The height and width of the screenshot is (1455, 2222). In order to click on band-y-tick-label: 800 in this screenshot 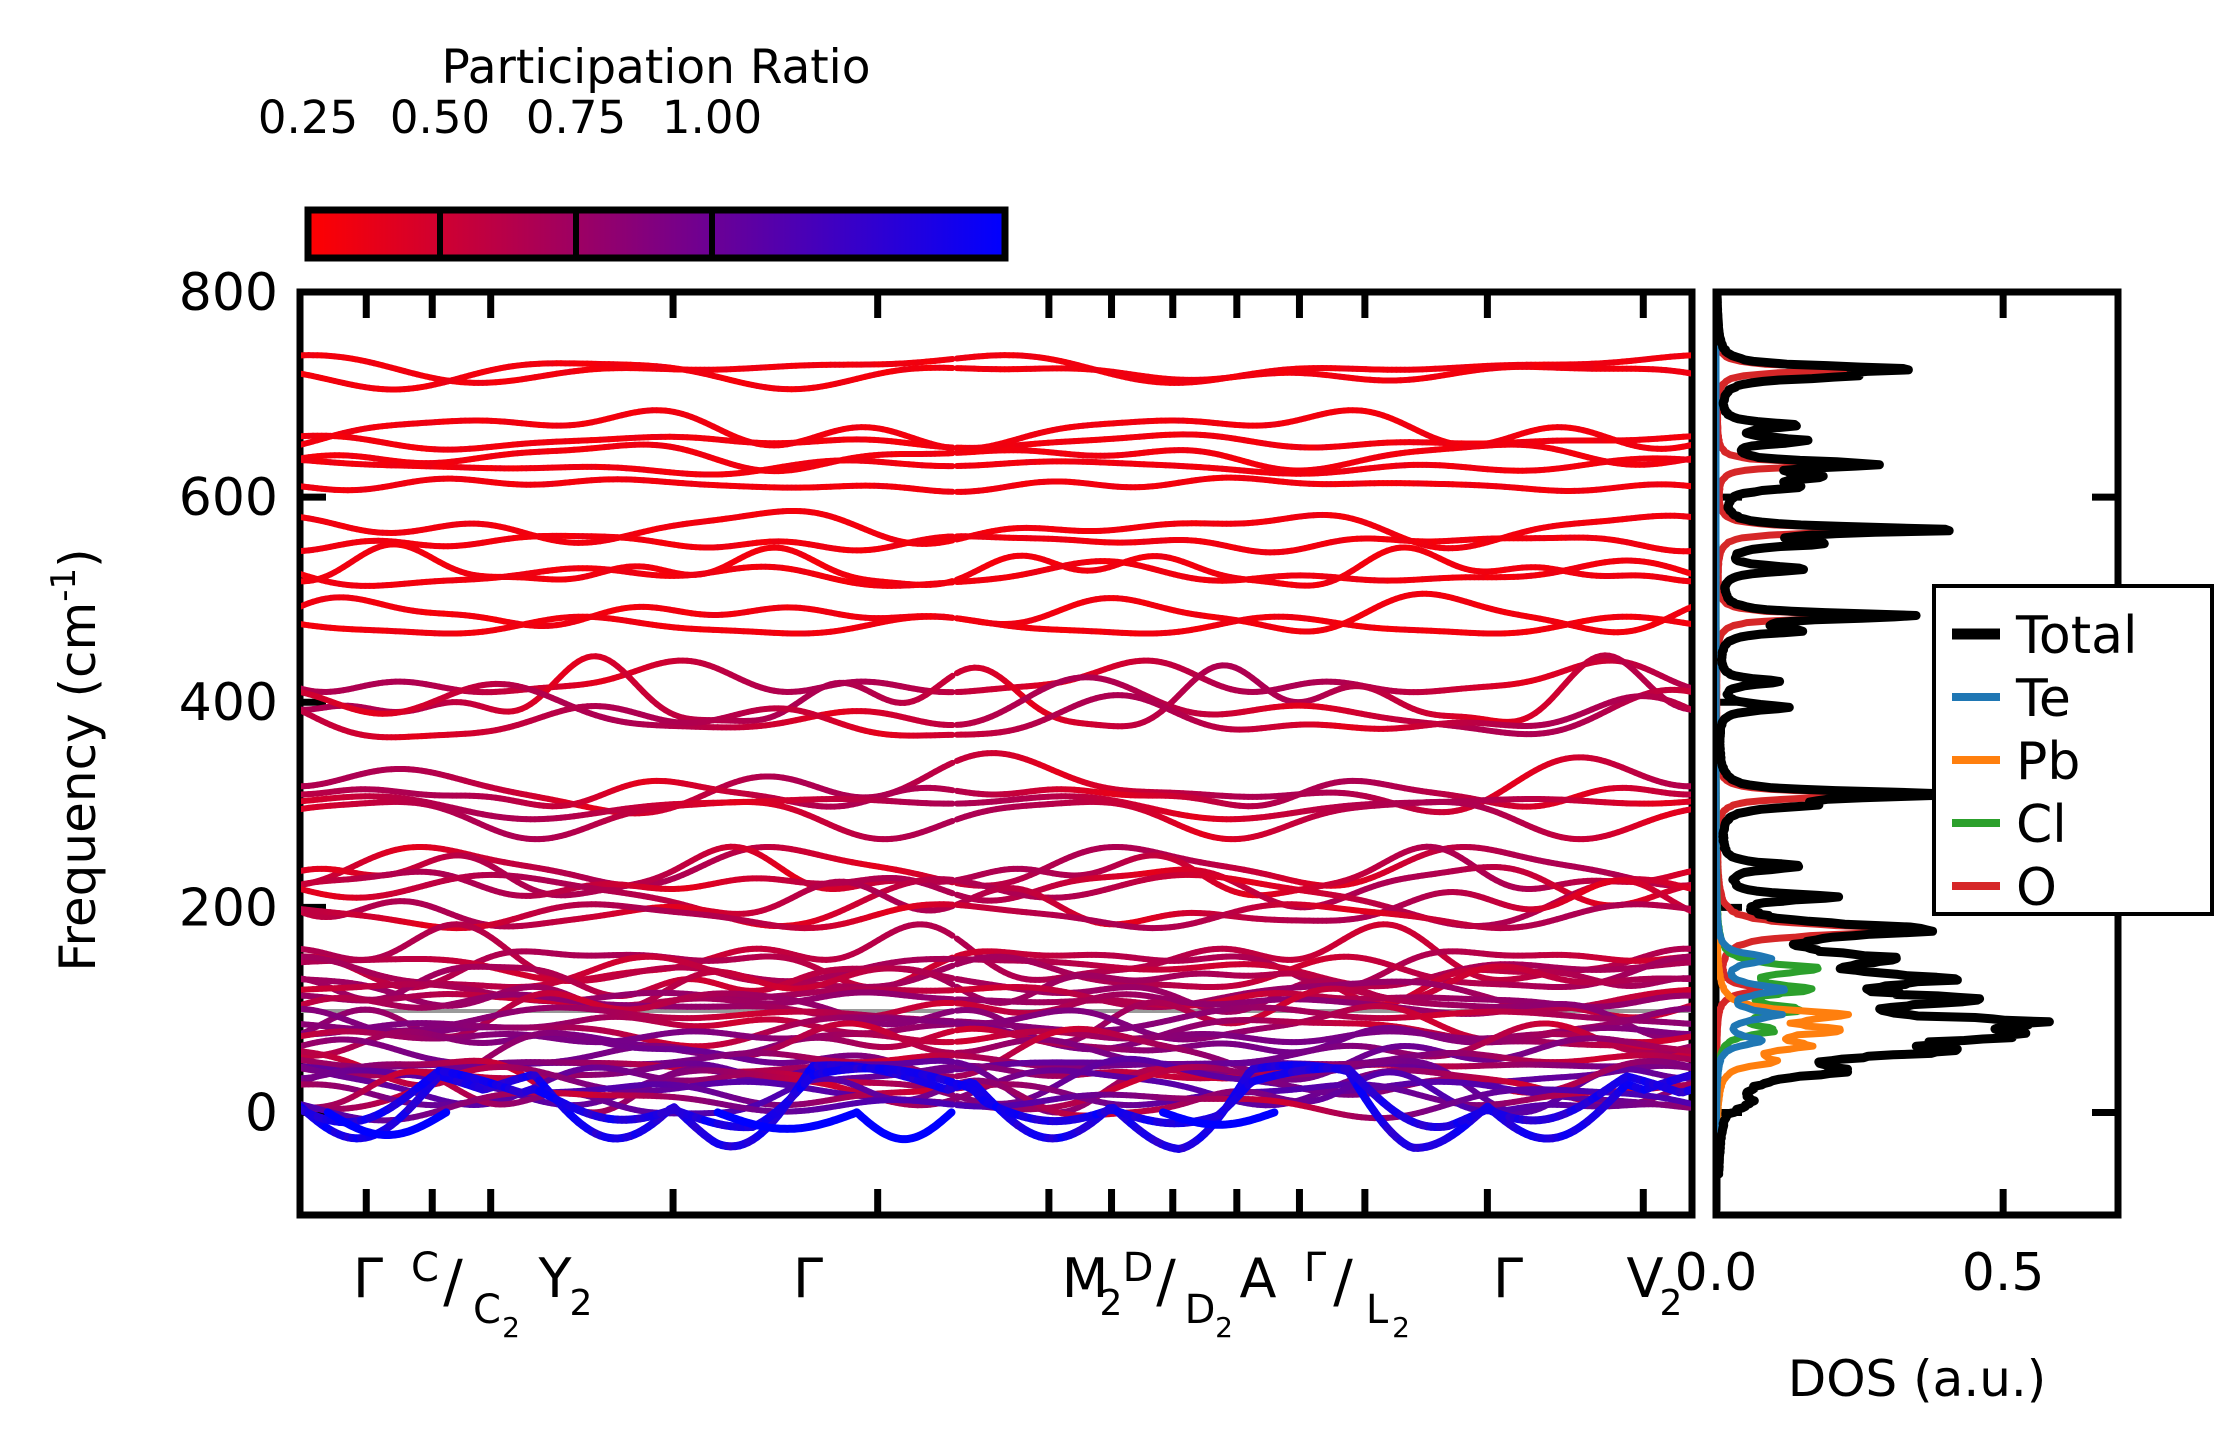, I will do `click(228, 293)`.